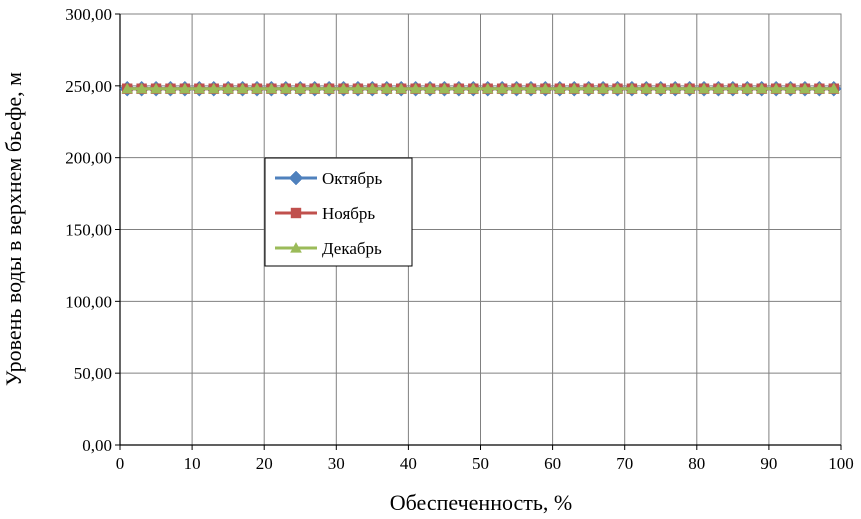  Describe the element at coordinates (841, 463) in the screenshot. I see `x-tick-label: 100` at that location.